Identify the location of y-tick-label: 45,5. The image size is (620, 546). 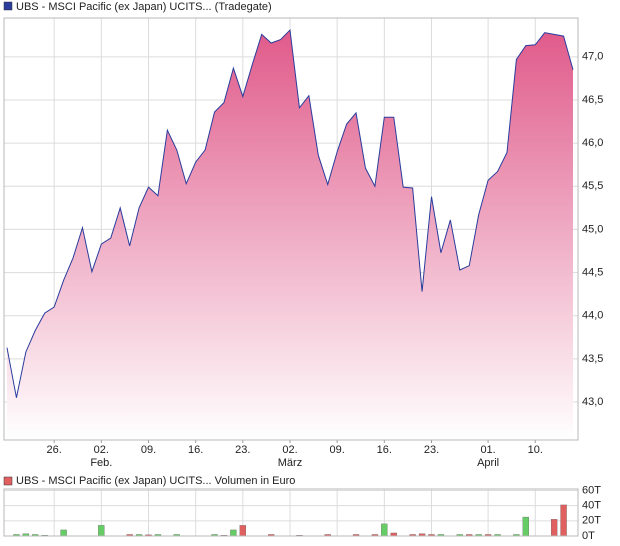
(592, 186).